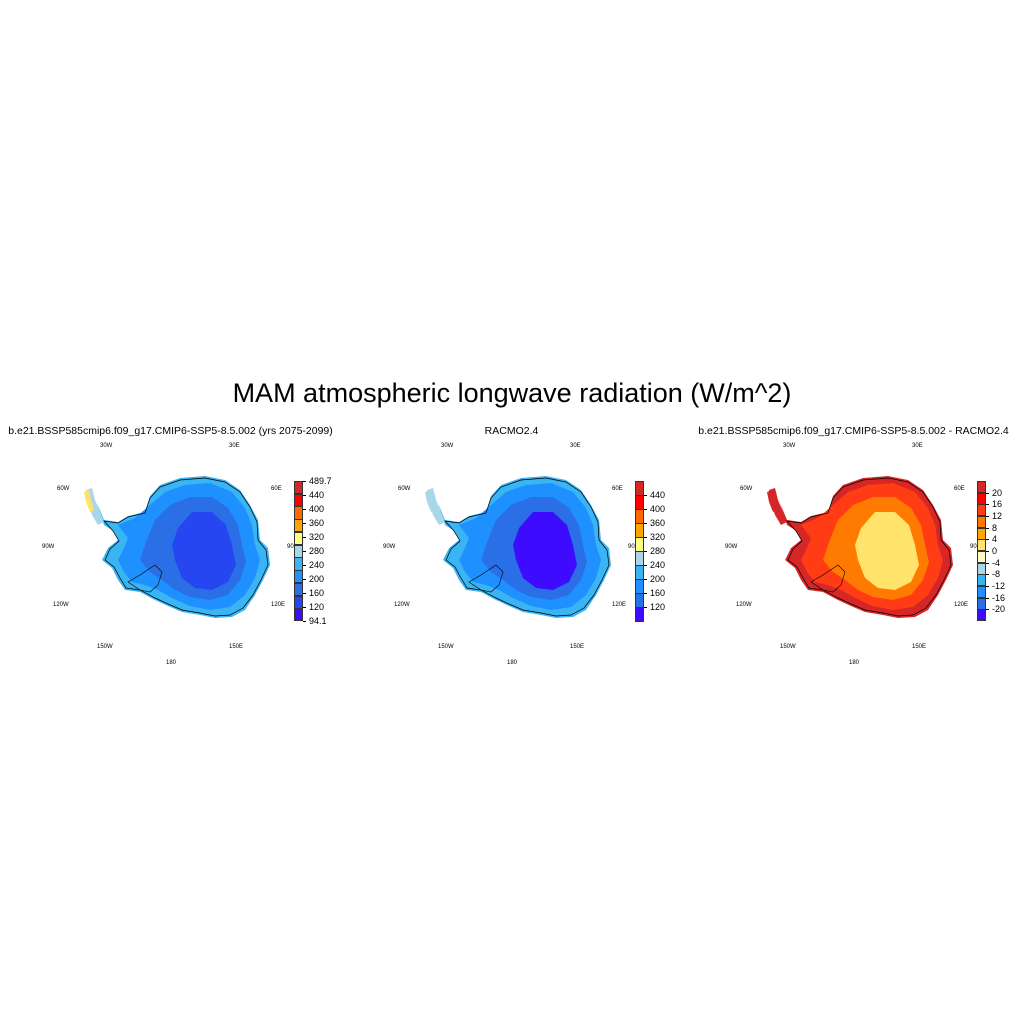  I want to click on colorbar-label: 360, so click(317, 523).